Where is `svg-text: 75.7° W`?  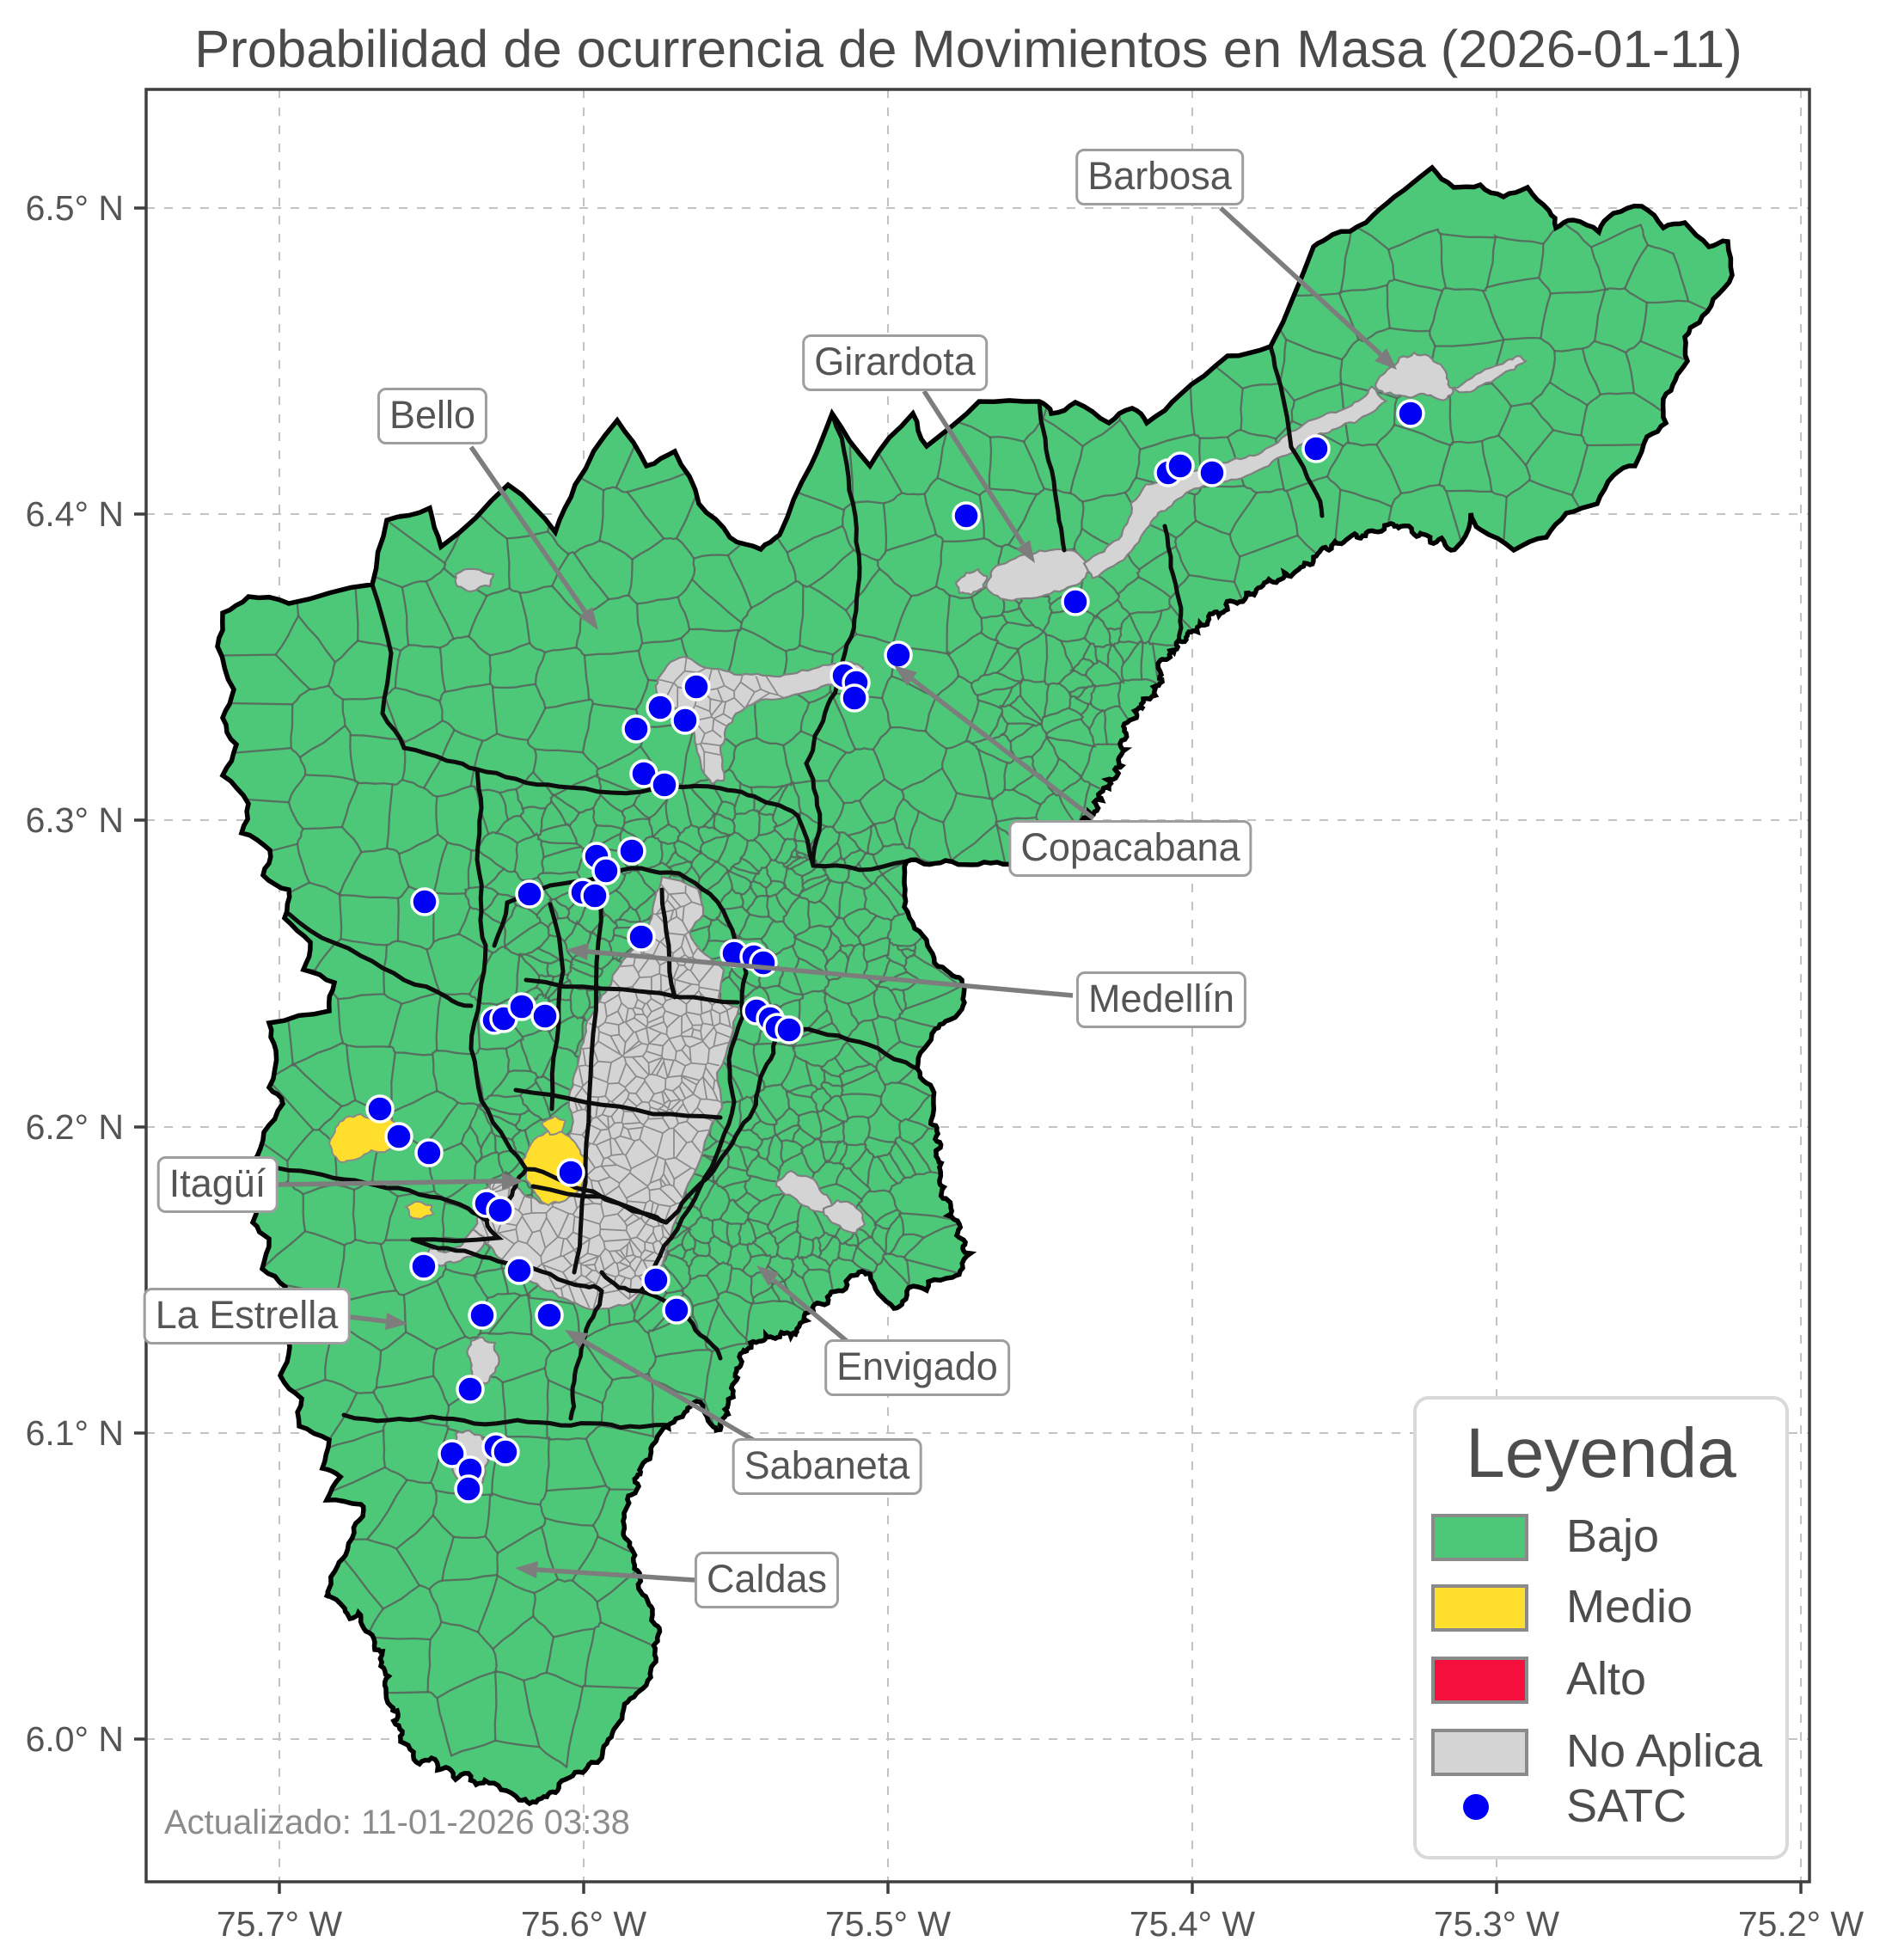 svg-text: 75.7° W is located at coordinates (280, 1924).